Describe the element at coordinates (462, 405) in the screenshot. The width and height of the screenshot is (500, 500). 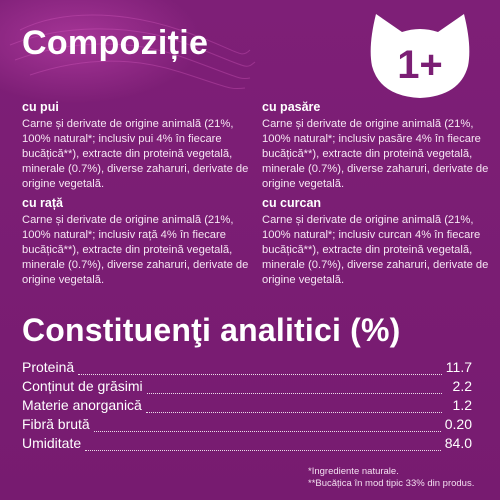
I see `row-value: 1.2` at that location.